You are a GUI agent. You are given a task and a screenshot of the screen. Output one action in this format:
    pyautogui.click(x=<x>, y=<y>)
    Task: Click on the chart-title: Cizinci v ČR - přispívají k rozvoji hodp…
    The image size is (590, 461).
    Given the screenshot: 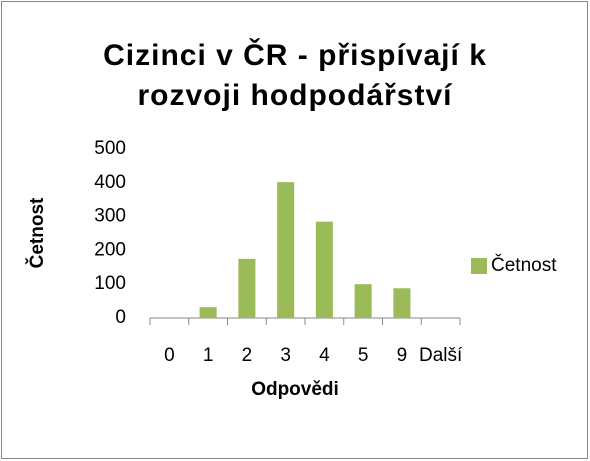 What is the action you would take?
    pyautogui.click(x=295, y=75)
    